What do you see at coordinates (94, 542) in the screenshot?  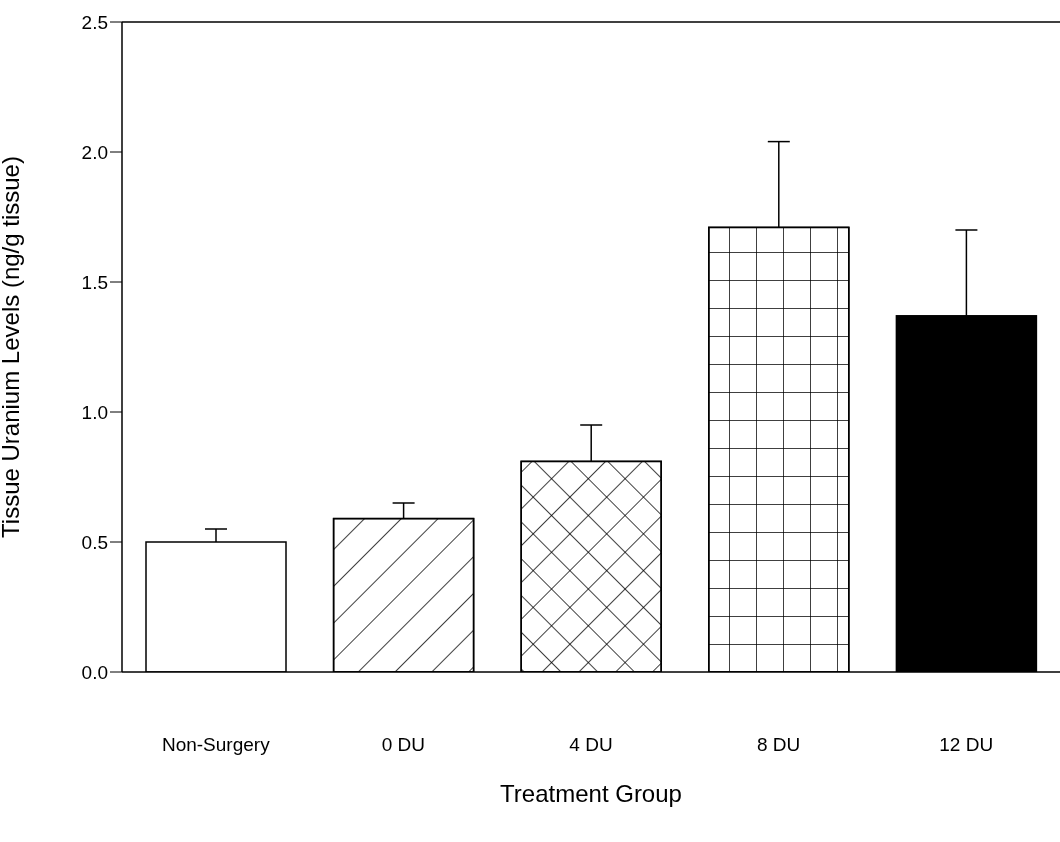 I see `y-tick-label: 0.5` at bounding box center [94, 542].